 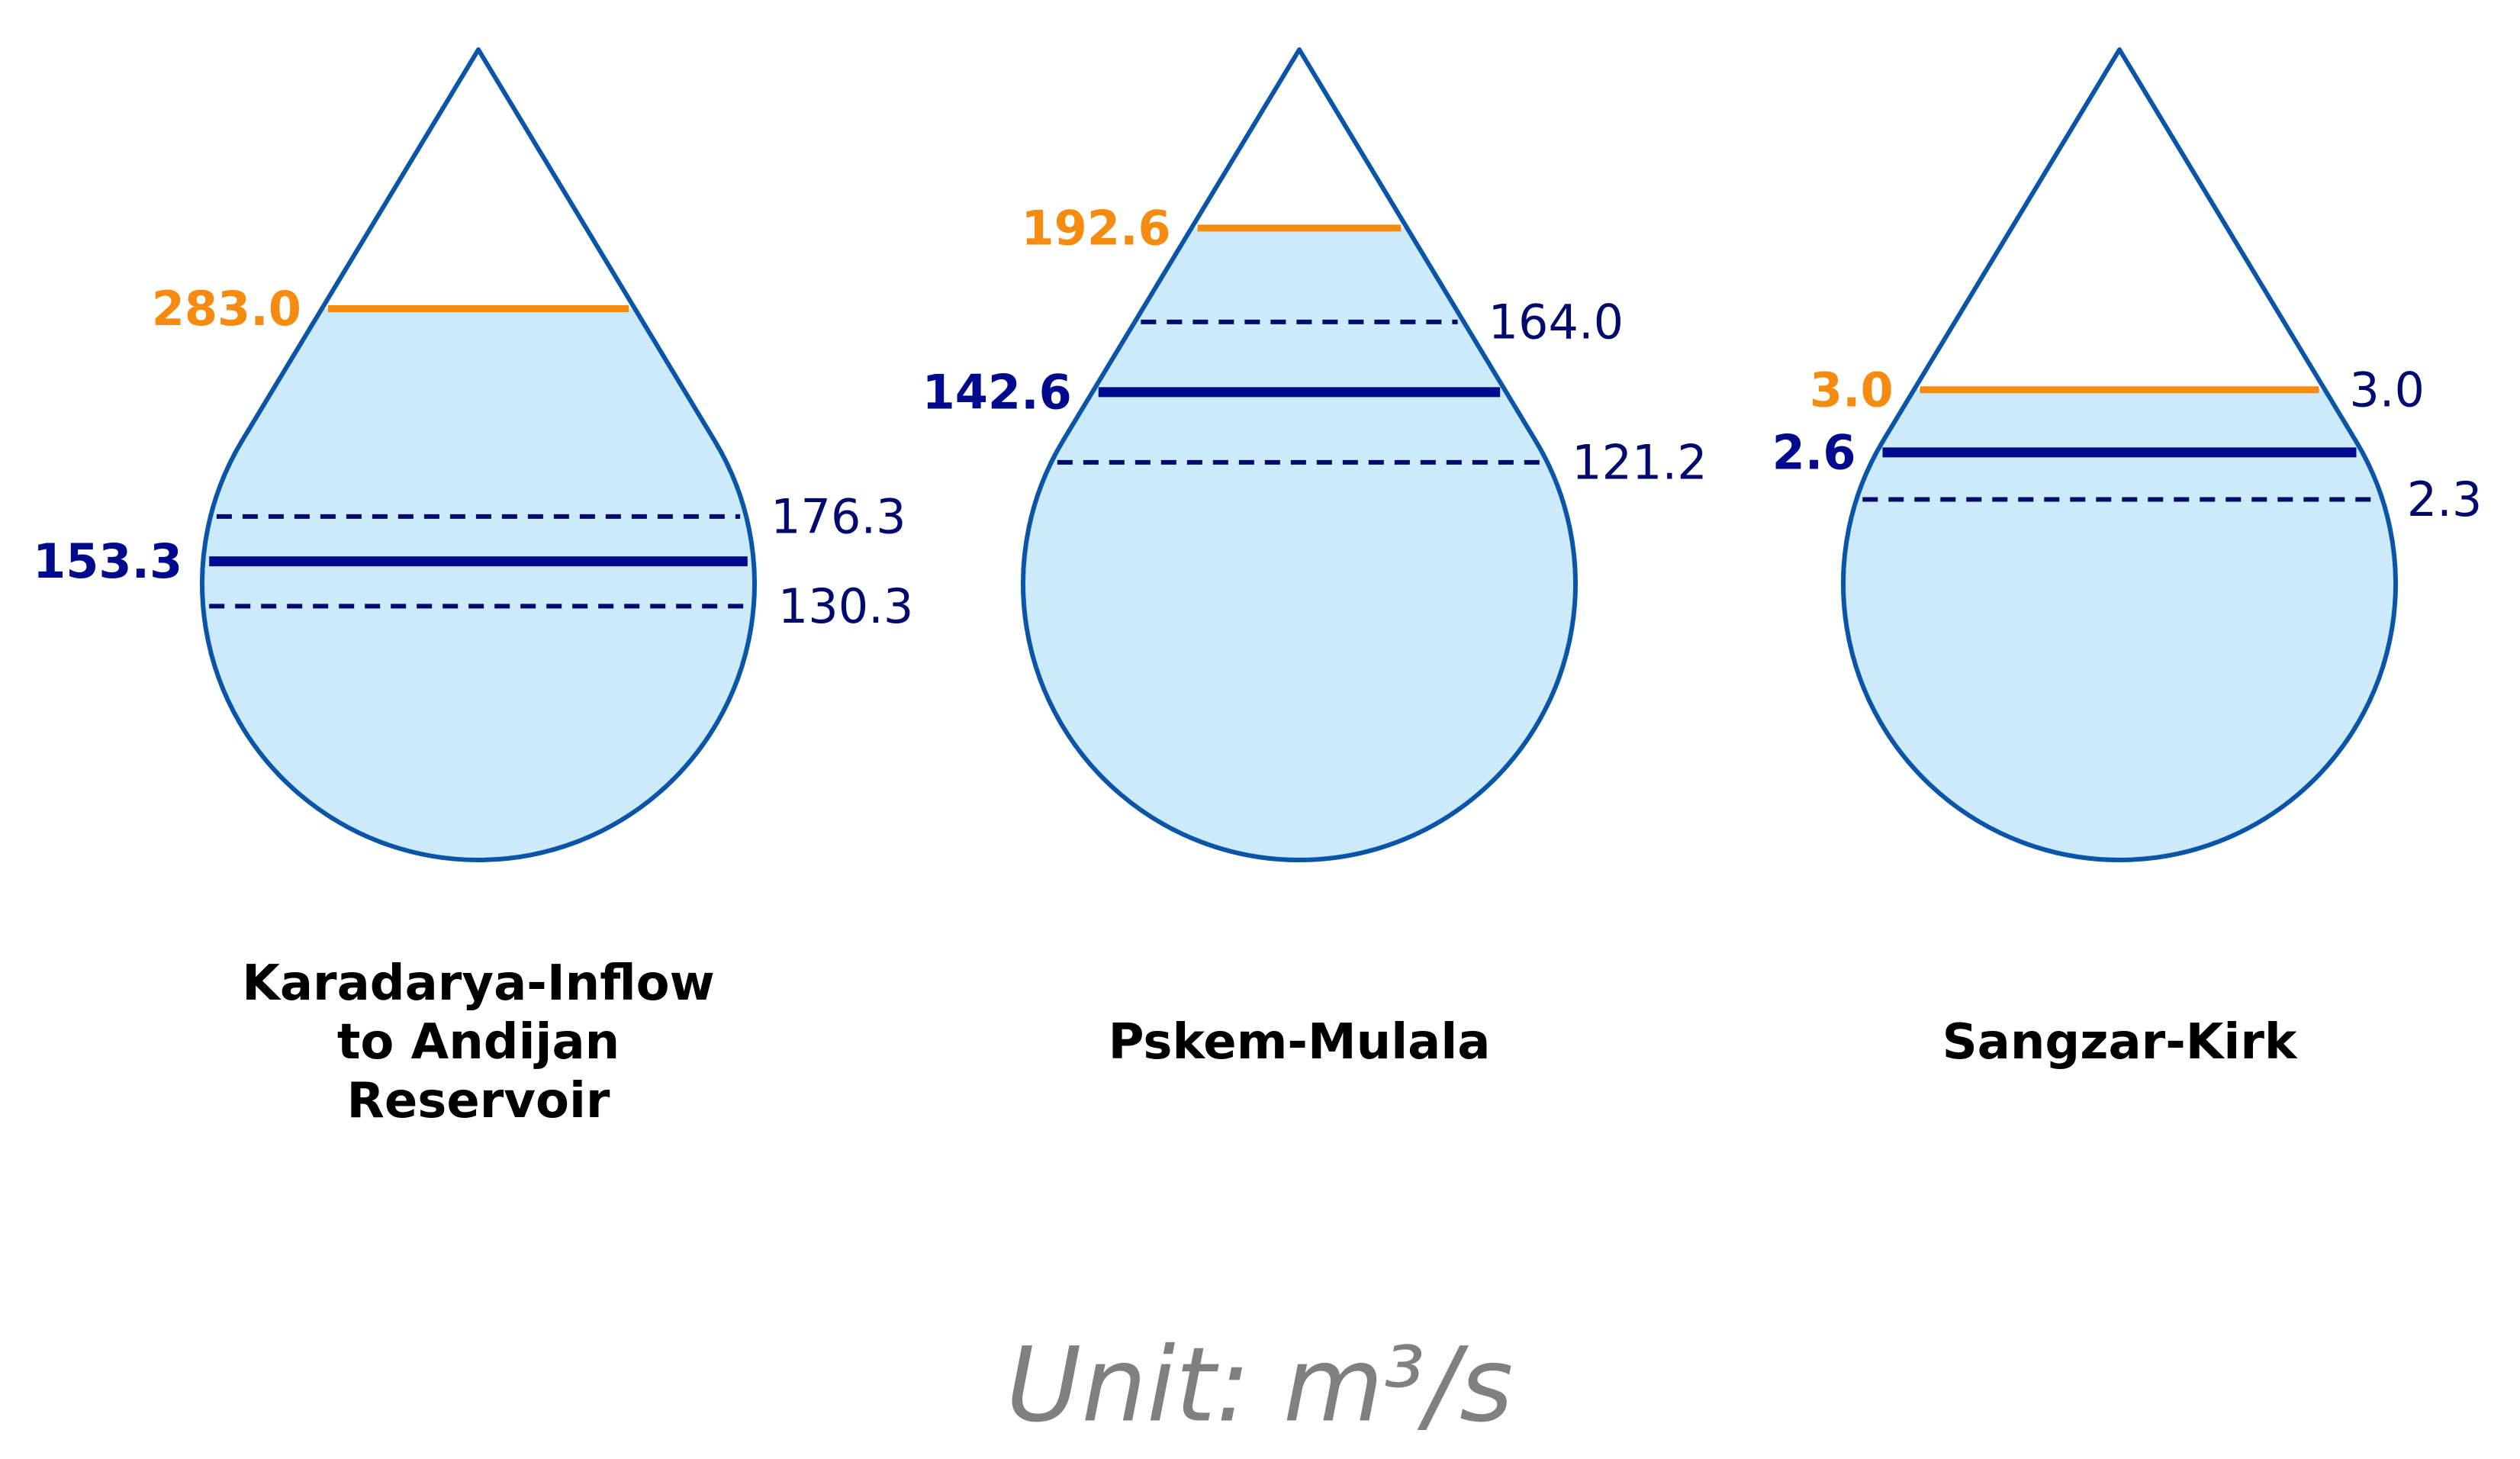 I want to click on lower-value-label: 130.3, so click(x=846, y=606).